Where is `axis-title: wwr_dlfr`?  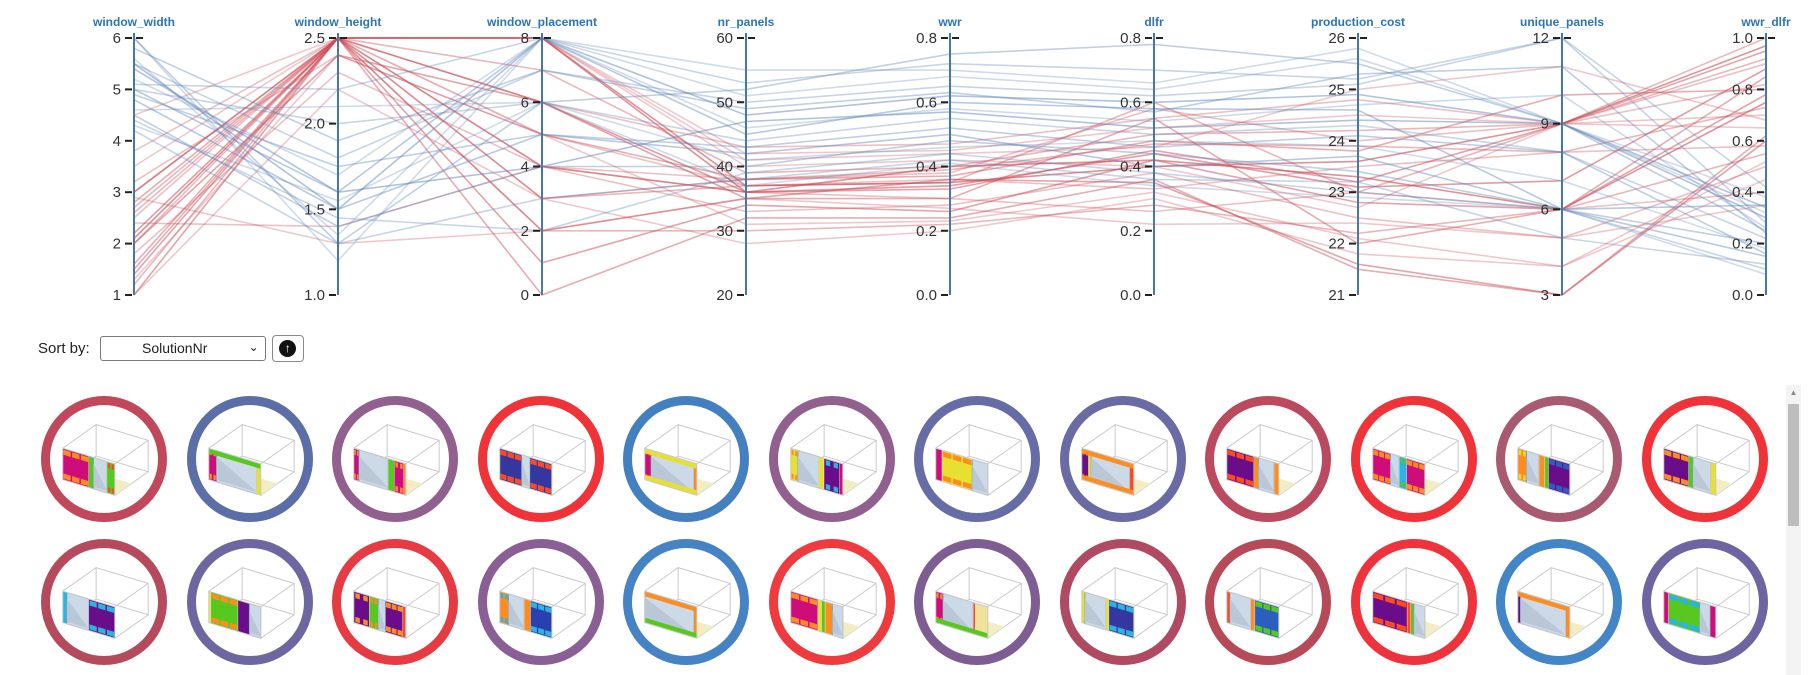 axis-title: wwr_dlfr is located at coordinates (1765, 22).